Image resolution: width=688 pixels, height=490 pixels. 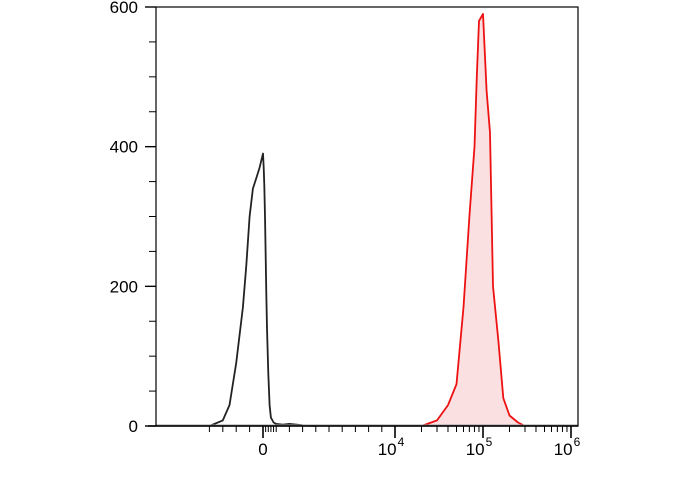 I want to click on x-tick-labels: 0 10⁴ 10⁵ 10⁶, so click(x=419, y=447).